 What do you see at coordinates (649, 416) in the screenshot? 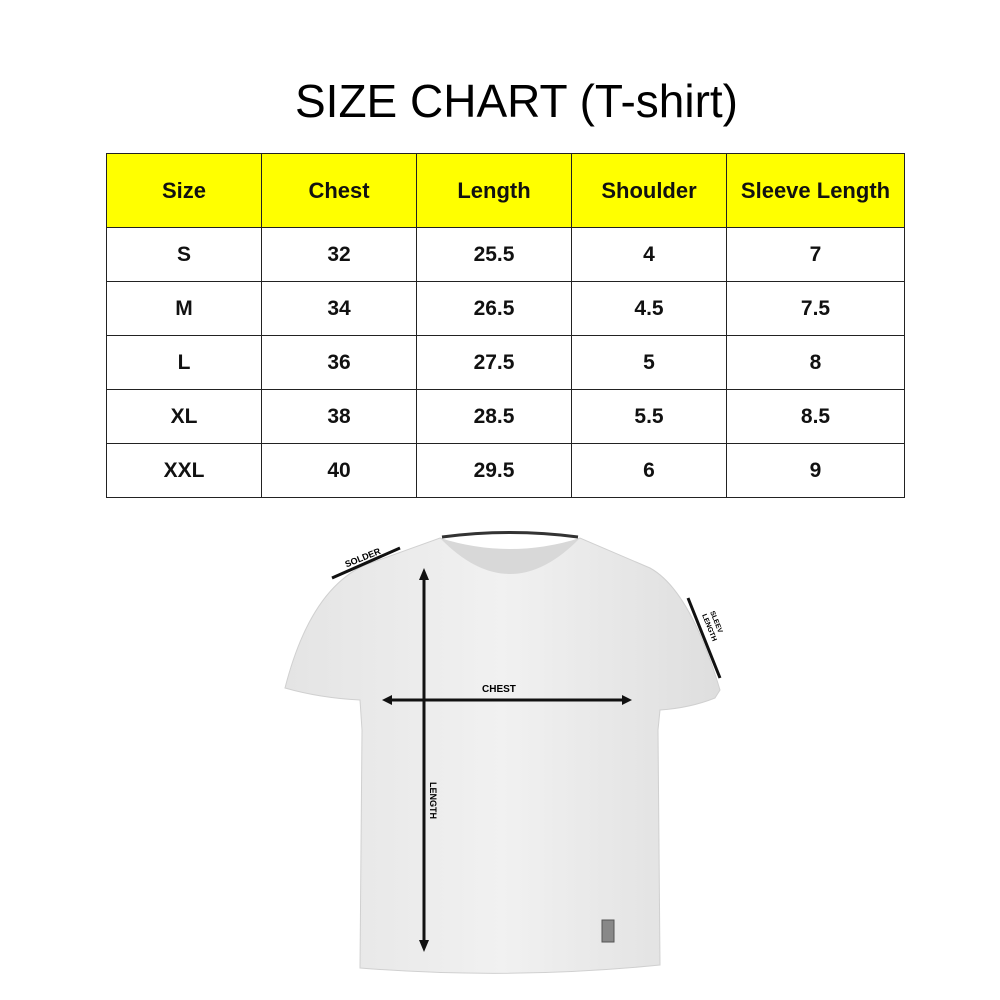
I see `cell-shoulder: 5.5` at bounding box center [649, 416].